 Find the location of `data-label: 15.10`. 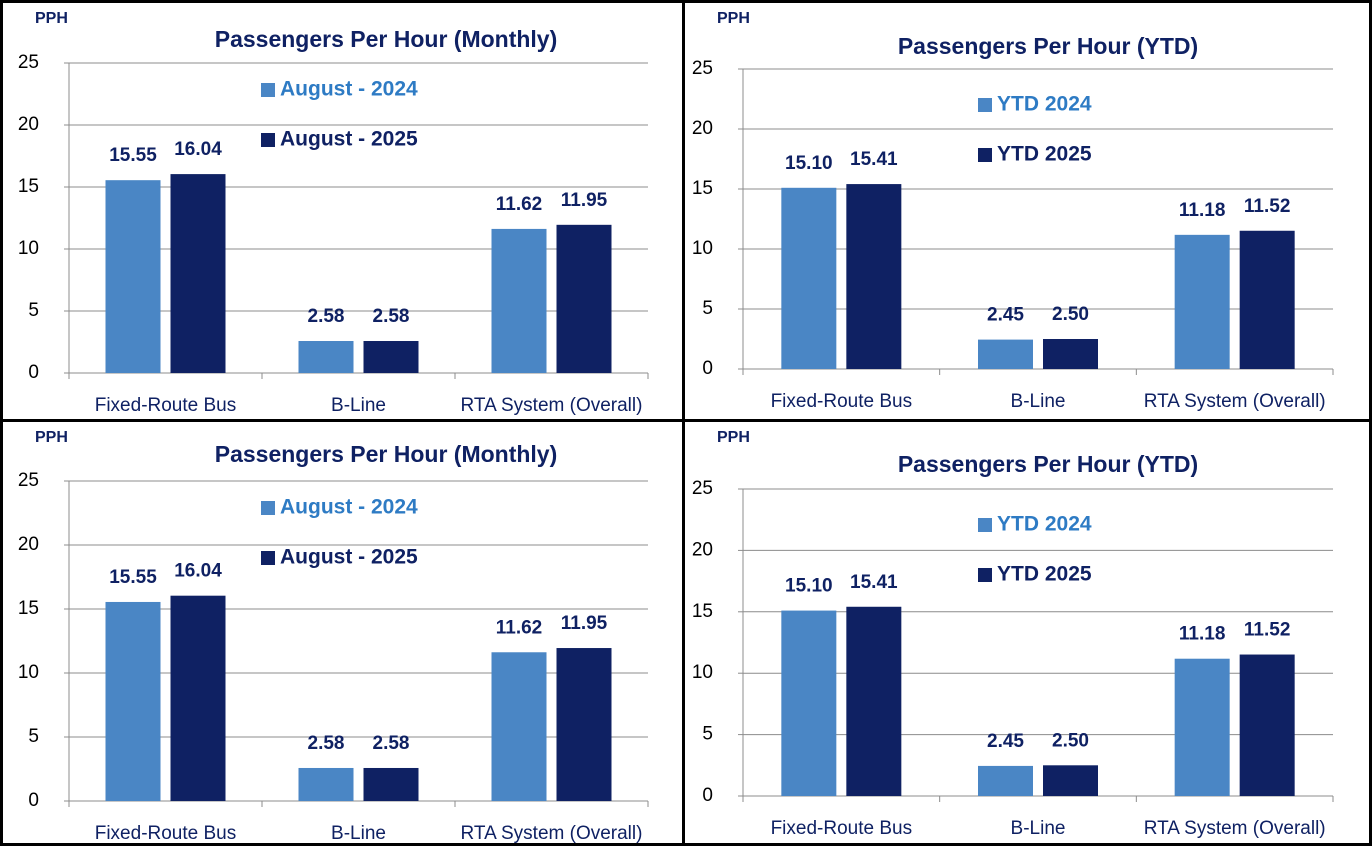

data-label: 15.10 is located at coordinates (809, 163).